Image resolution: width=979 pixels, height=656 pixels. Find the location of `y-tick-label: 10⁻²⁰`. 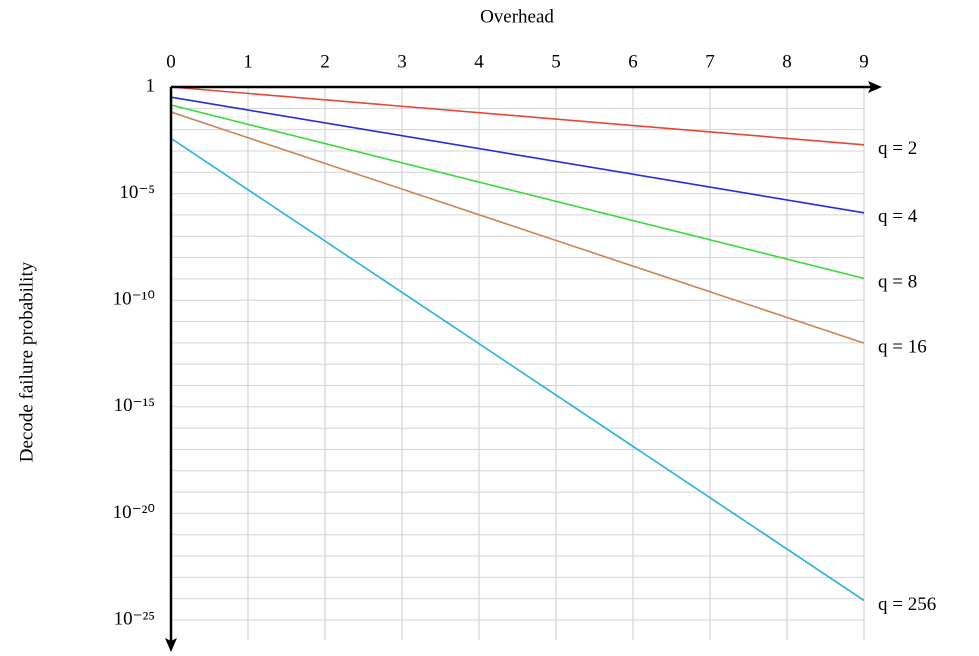

y-tick-label: 10⁻²⁰ is located at coordinates (134, 512).